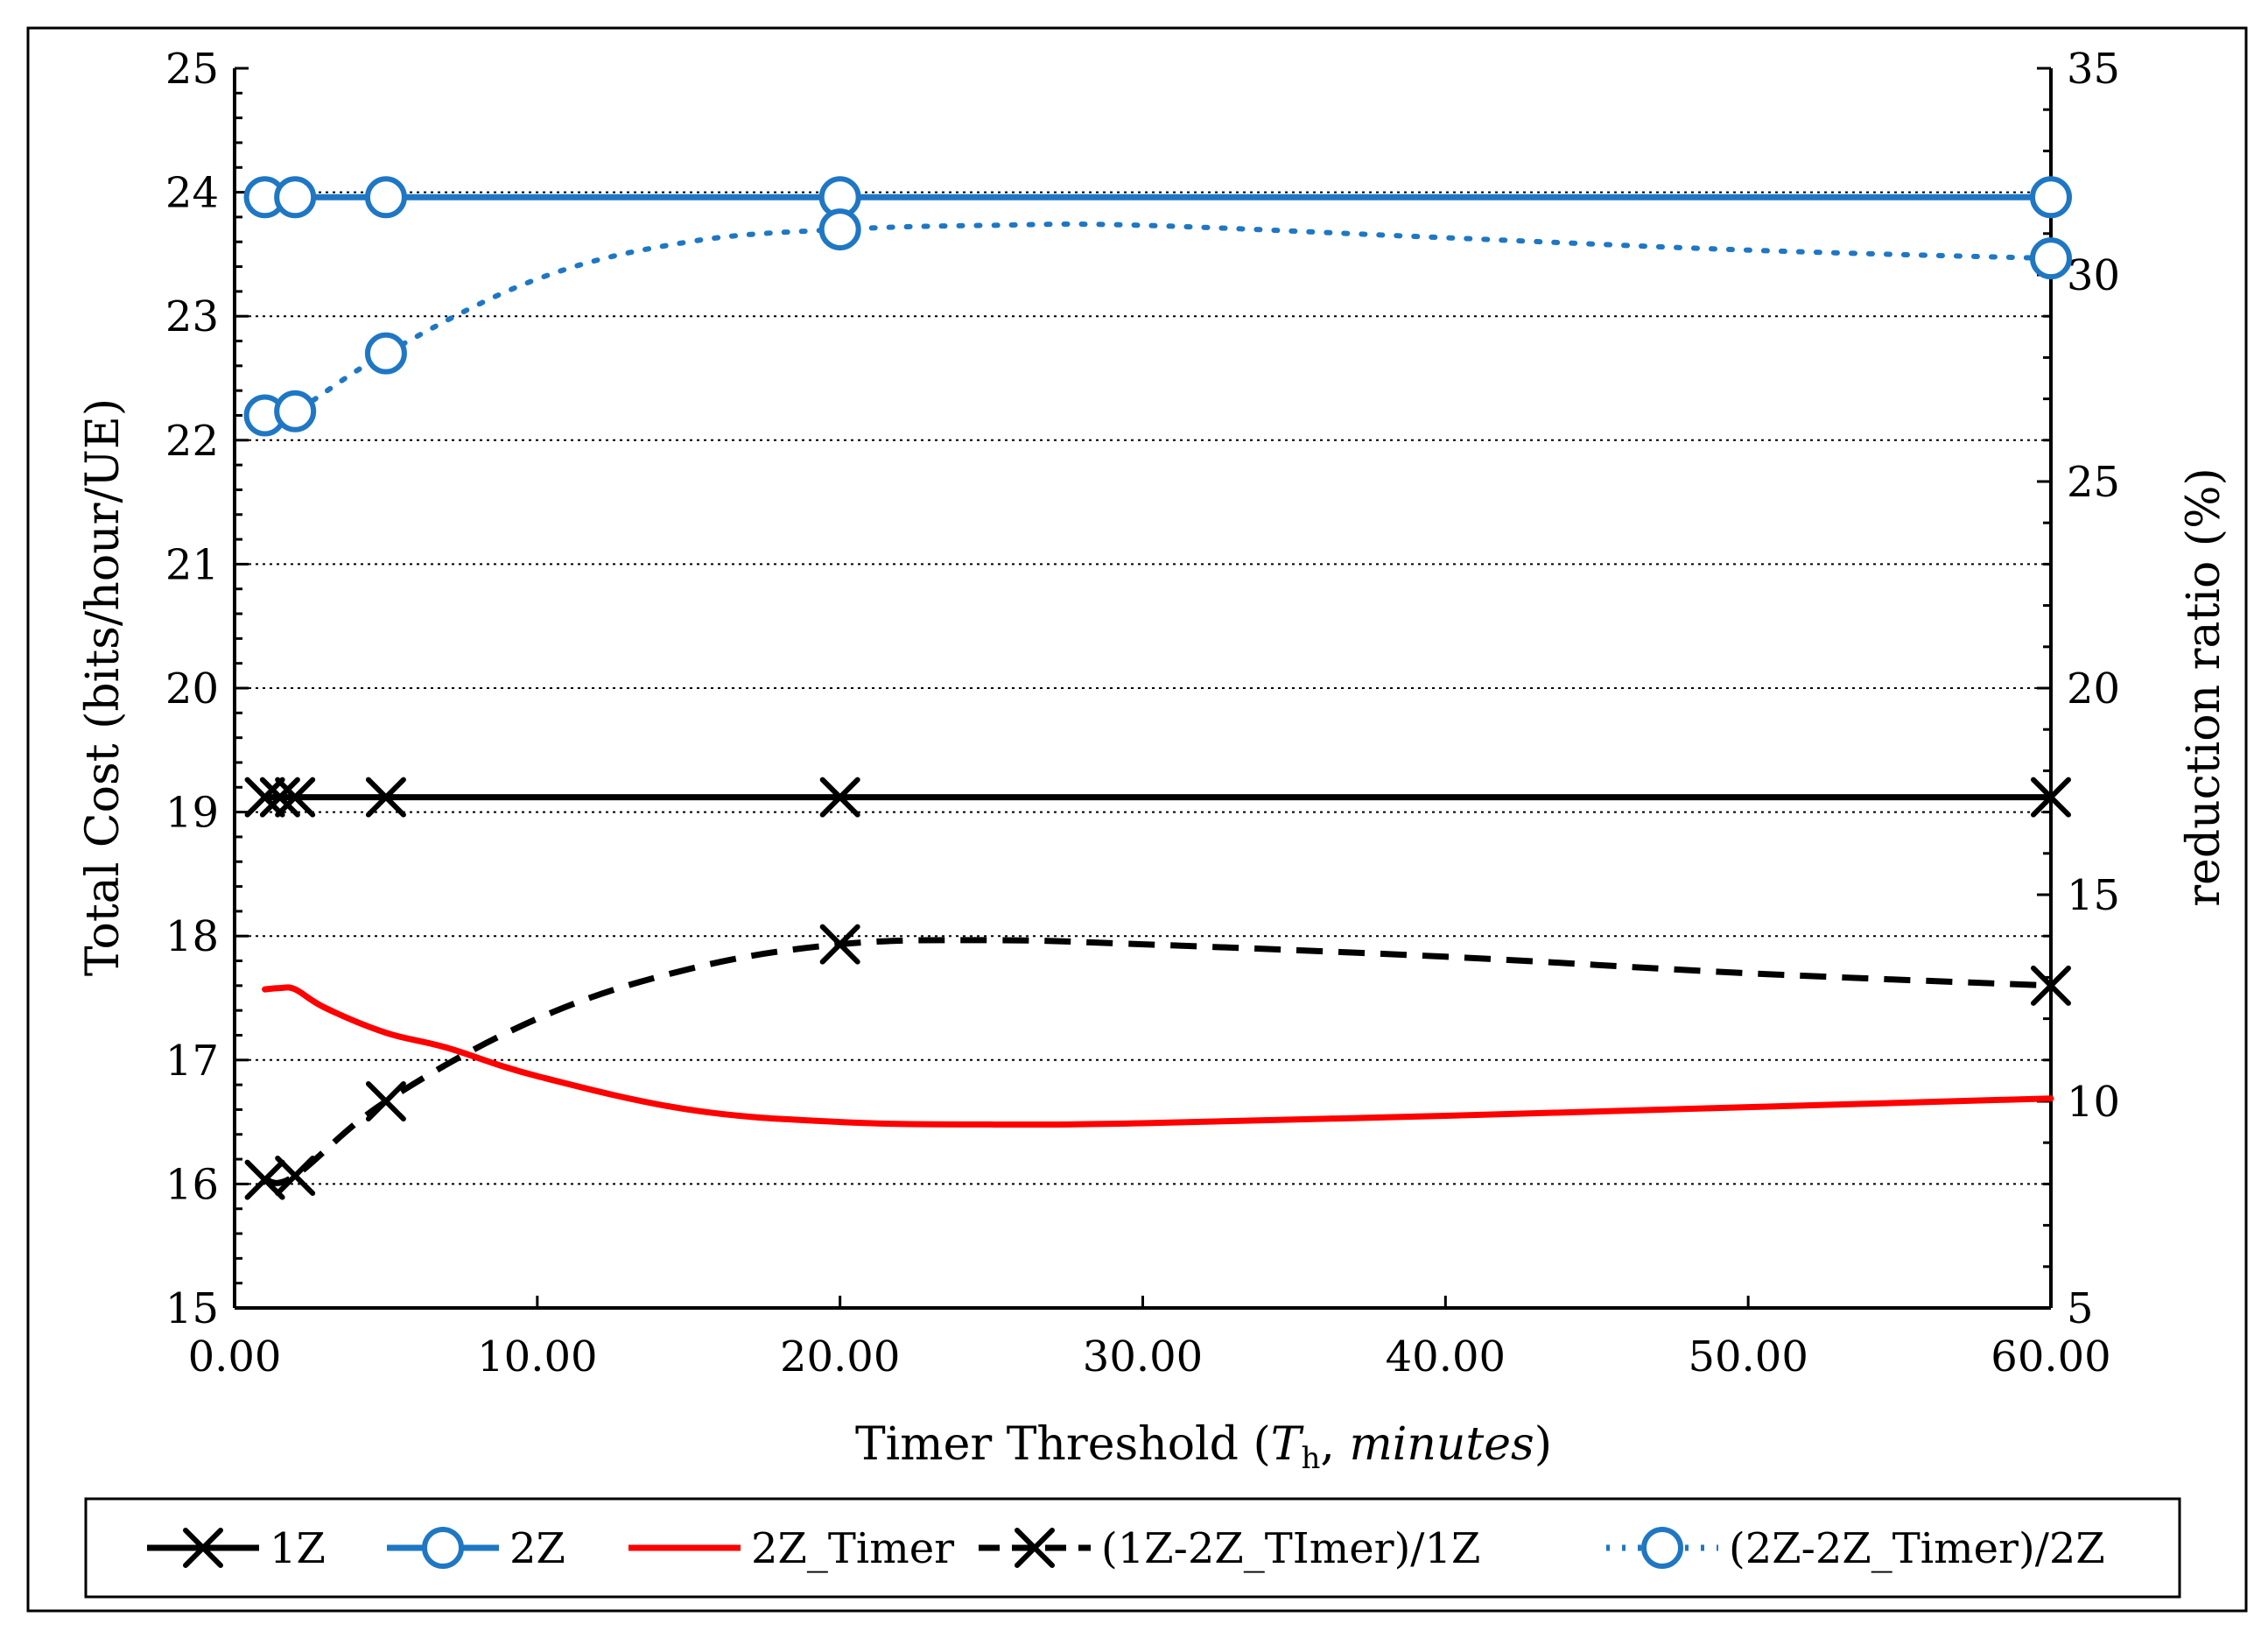 This screenshot has width=2268, height=1638. Describe the element at coordinates (192, 441) in the screenshot. I see `y-left-tick-label: 22` at that location.